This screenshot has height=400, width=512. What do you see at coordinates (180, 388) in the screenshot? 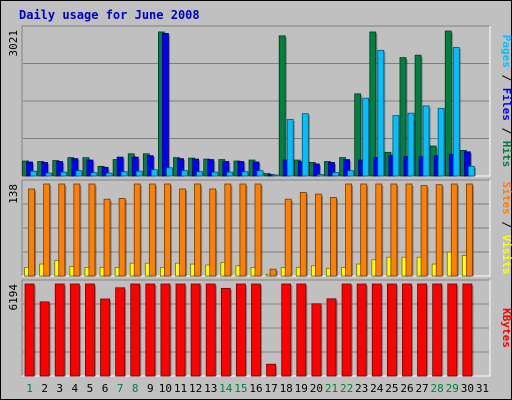
I see `day-label: 11` at bounding box center [180, 388].